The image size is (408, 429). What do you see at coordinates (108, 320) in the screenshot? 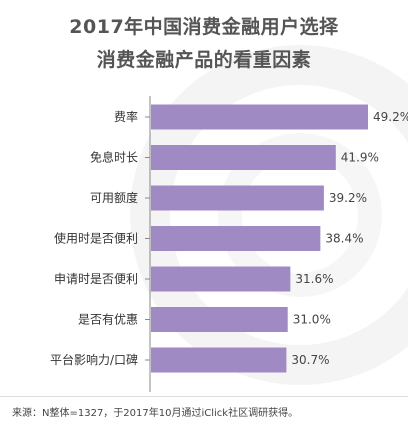
I see `category-label: 是否有优惠` at bounding box center [108, 320].